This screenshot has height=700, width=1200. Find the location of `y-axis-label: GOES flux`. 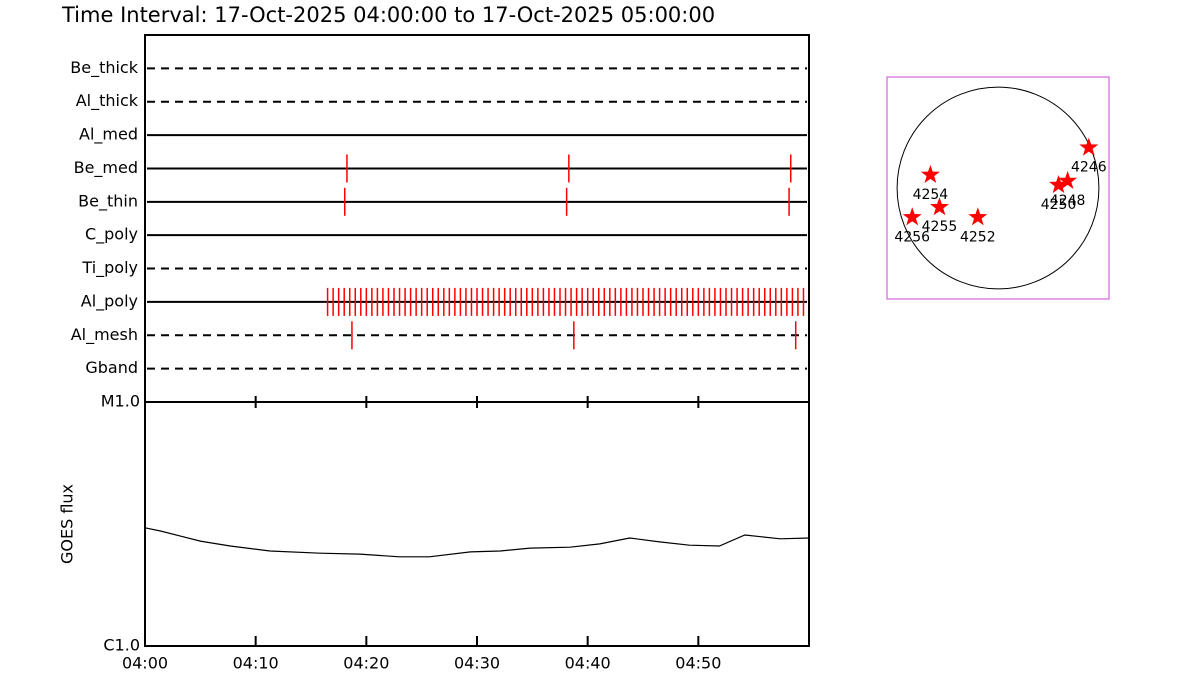

y-axis-label: GOES flux is located at coordinates (67, 524).